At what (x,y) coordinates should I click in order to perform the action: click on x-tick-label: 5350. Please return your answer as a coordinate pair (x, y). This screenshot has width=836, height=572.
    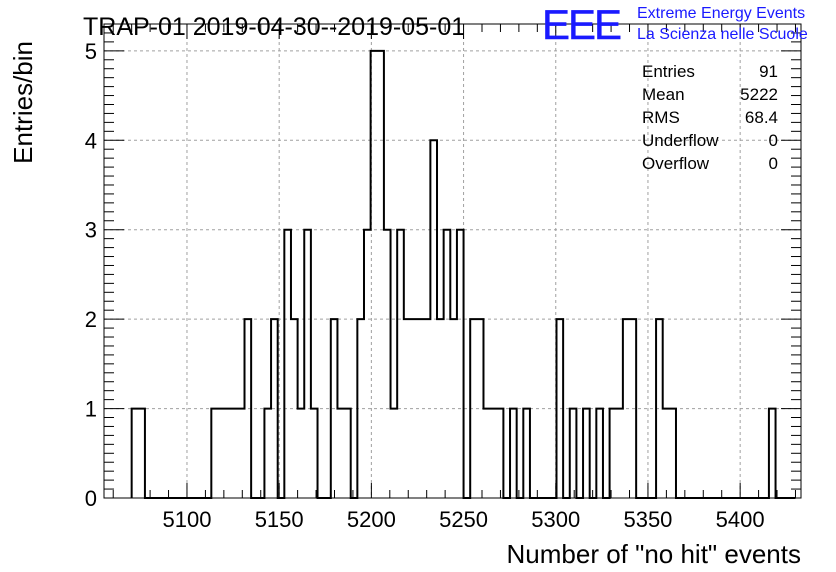
    Looking at the image, I should click on (647, 519).